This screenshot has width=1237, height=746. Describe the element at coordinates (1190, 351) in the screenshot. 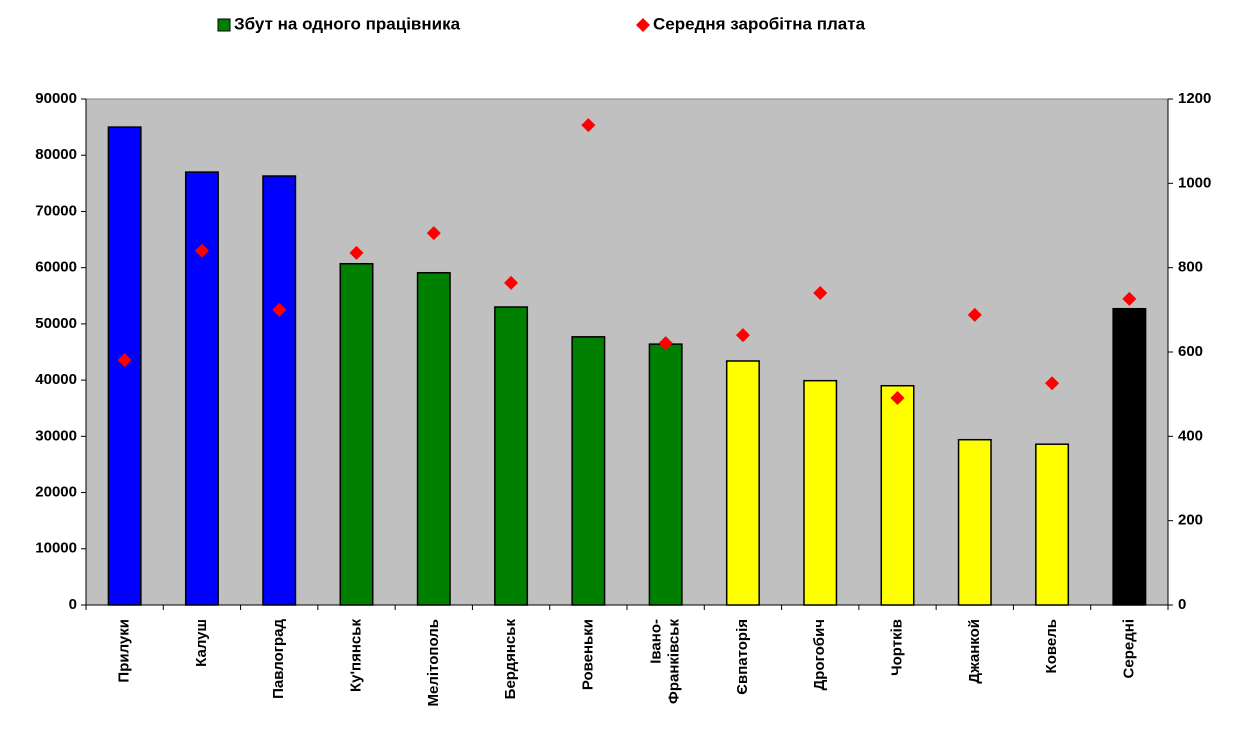

I see `y2-tick-label: 600` at that location.